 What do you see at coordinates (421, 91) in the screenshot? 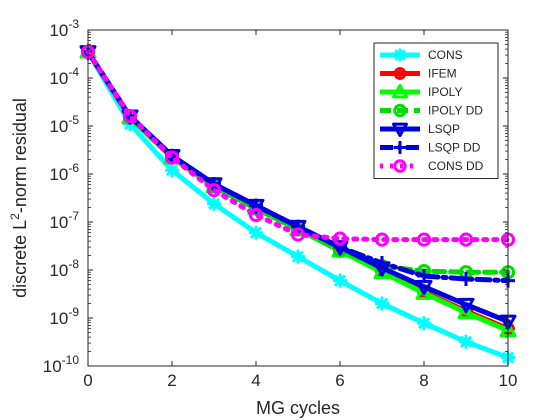
I see `legend-item-ipoly: IPOLY` at bounding box center [421, 91].